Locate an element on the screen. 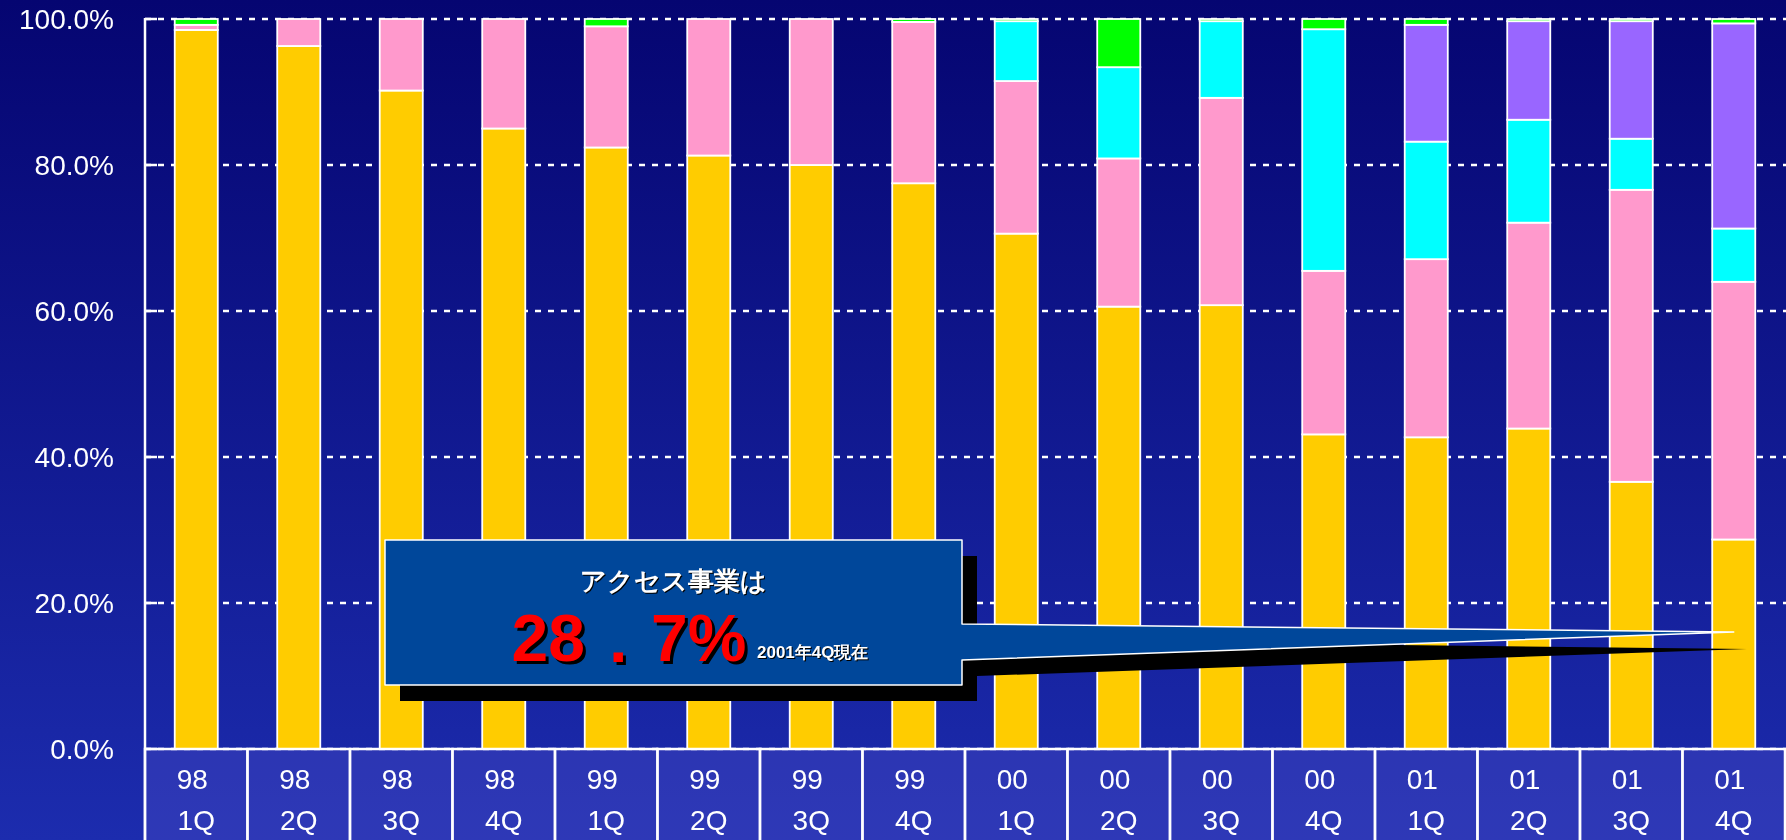 Image resolution: width=1786 pixels, height=840 pixels. x-tick-label: 01 1Q is located at coordinates (1426, 800).